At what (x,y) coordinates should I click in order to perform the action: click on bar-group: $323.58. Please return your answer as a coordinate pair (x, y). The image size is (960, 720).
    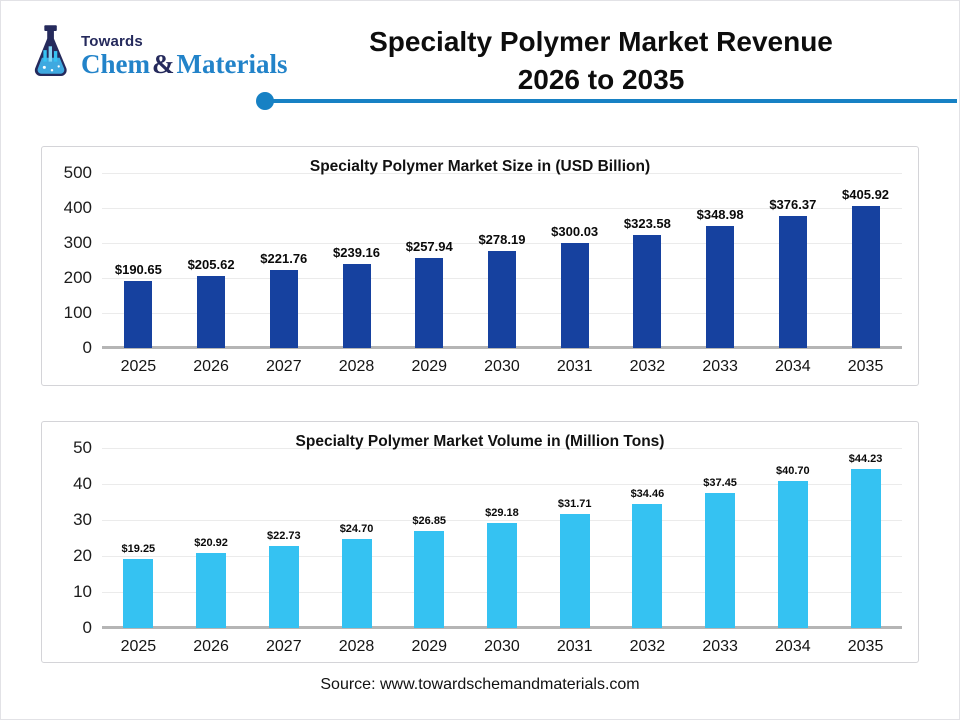
    Looking at the image, I should click on (647, 260).